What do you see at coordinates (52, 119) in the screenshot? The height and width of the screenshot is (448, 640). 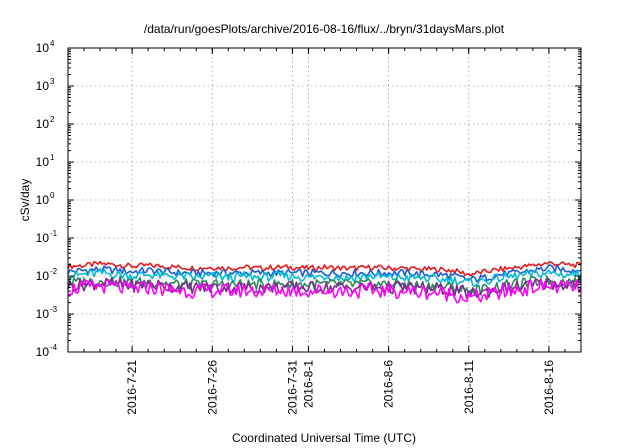 I see `y-tick-exponent: 2` at bounding box center [52, 119].